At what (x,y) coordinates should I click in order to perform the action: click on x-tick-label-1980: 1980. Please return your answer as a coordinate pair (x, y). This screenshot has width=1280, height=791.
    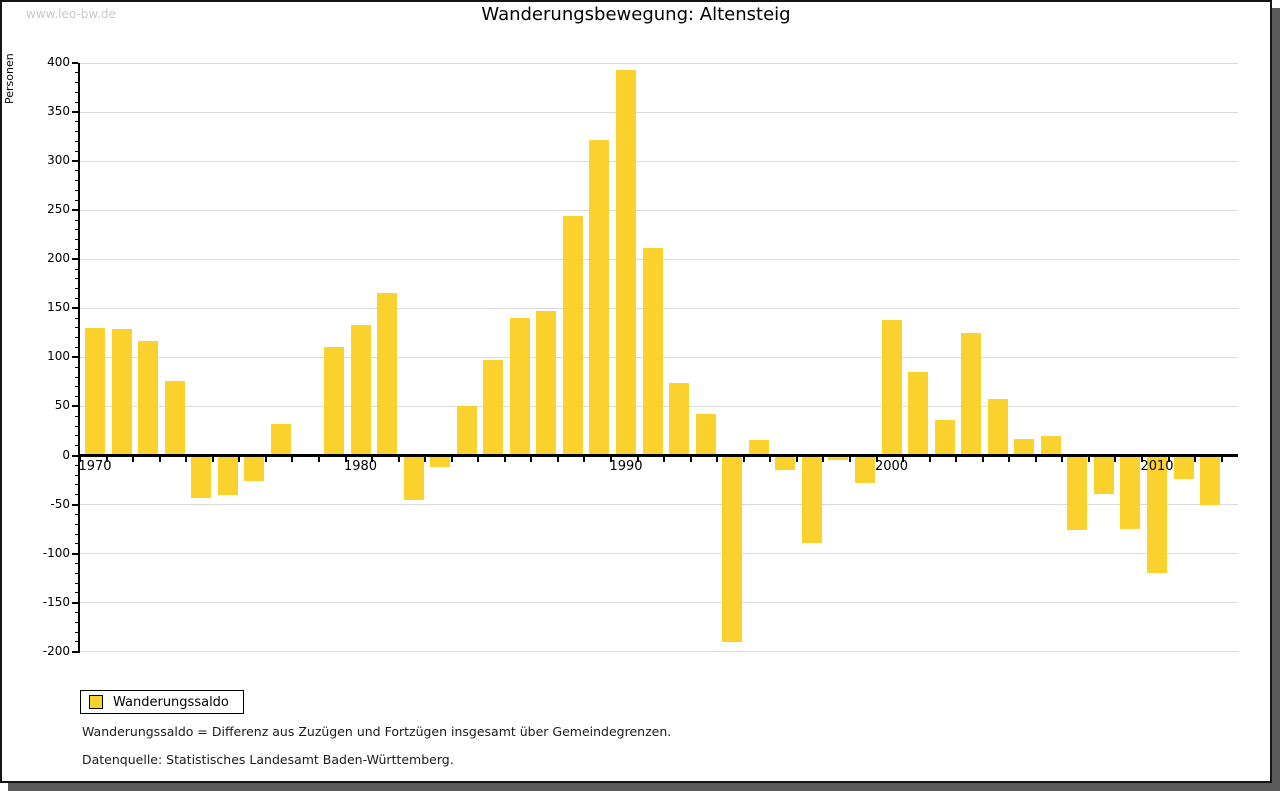
    Looking at the image, I should click on (360, 466).